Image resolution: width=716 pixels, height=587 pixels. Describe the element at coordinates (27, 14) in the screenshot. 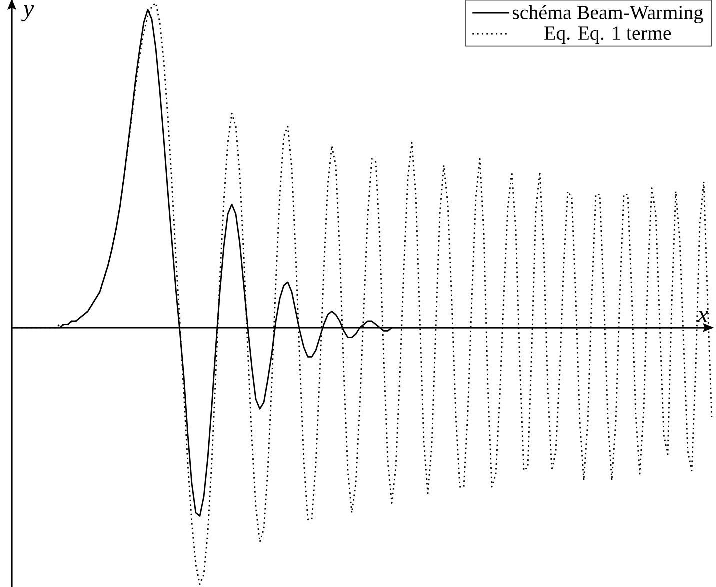

I see `y-axis-title: y` at that location.